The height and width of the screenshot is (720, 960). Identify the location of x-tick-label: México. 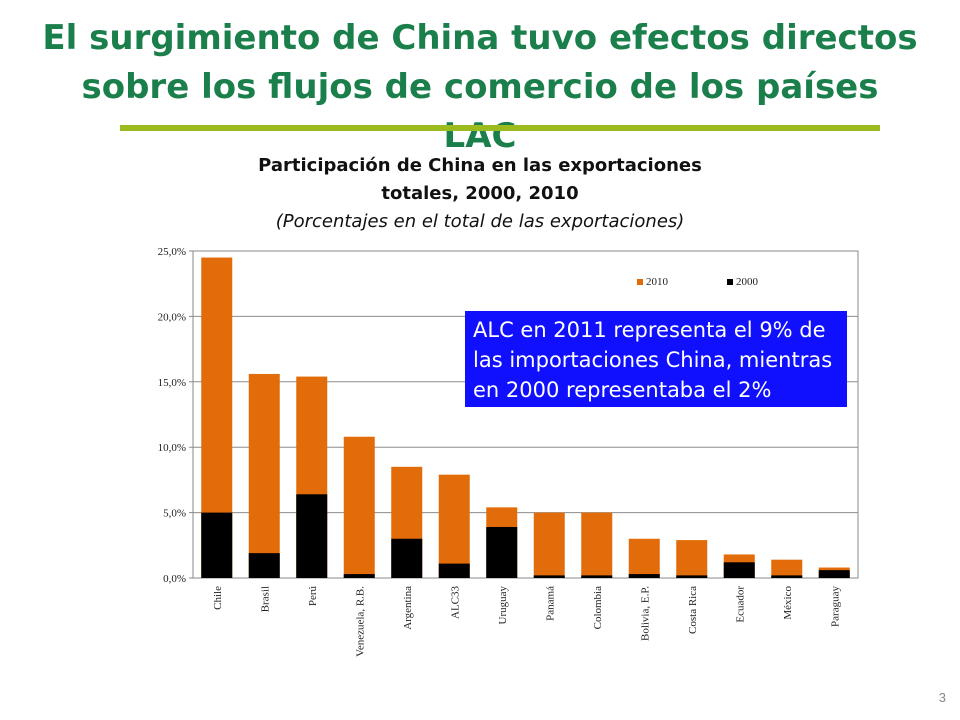
(788, 603).